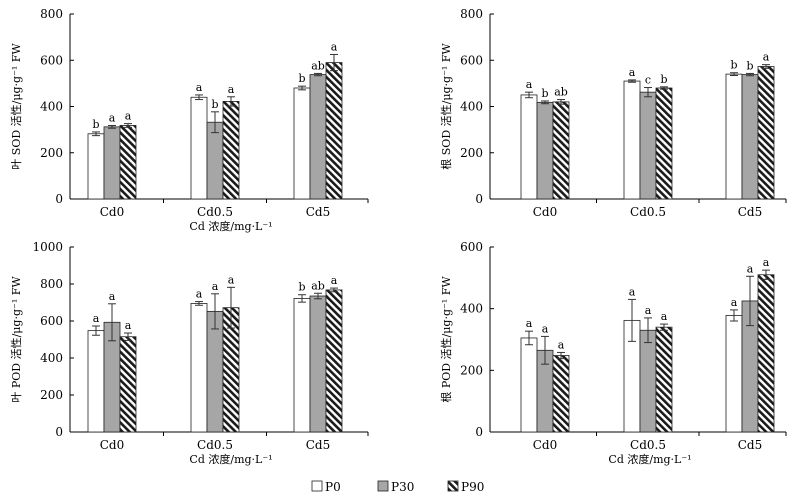  What do you see at coordinates (471, 14) in the screenshot?
I see `y-tick-label: 800` at bounding box center [471, 14].